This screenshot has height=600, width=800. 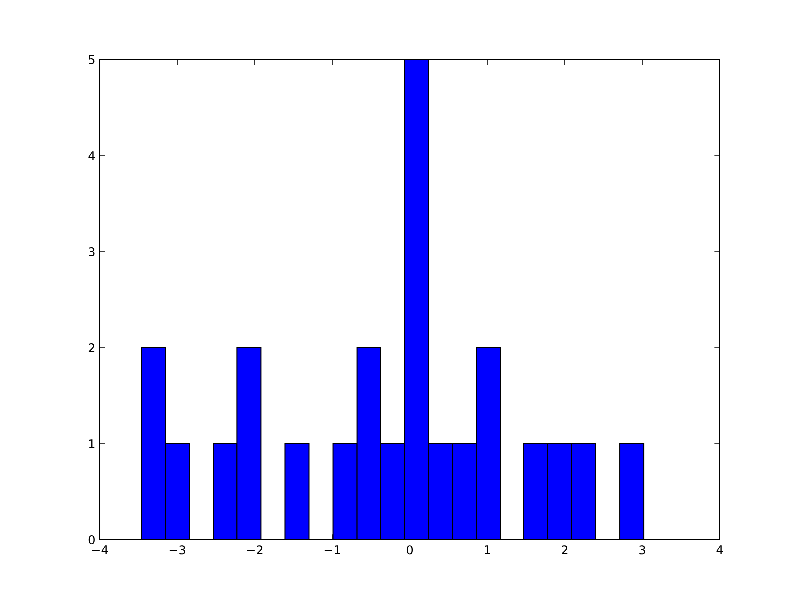 What do you see at coordinates (91, 540) in the screenshot?
I see `y-tick-label: 0` at bounding box center [91, 540].